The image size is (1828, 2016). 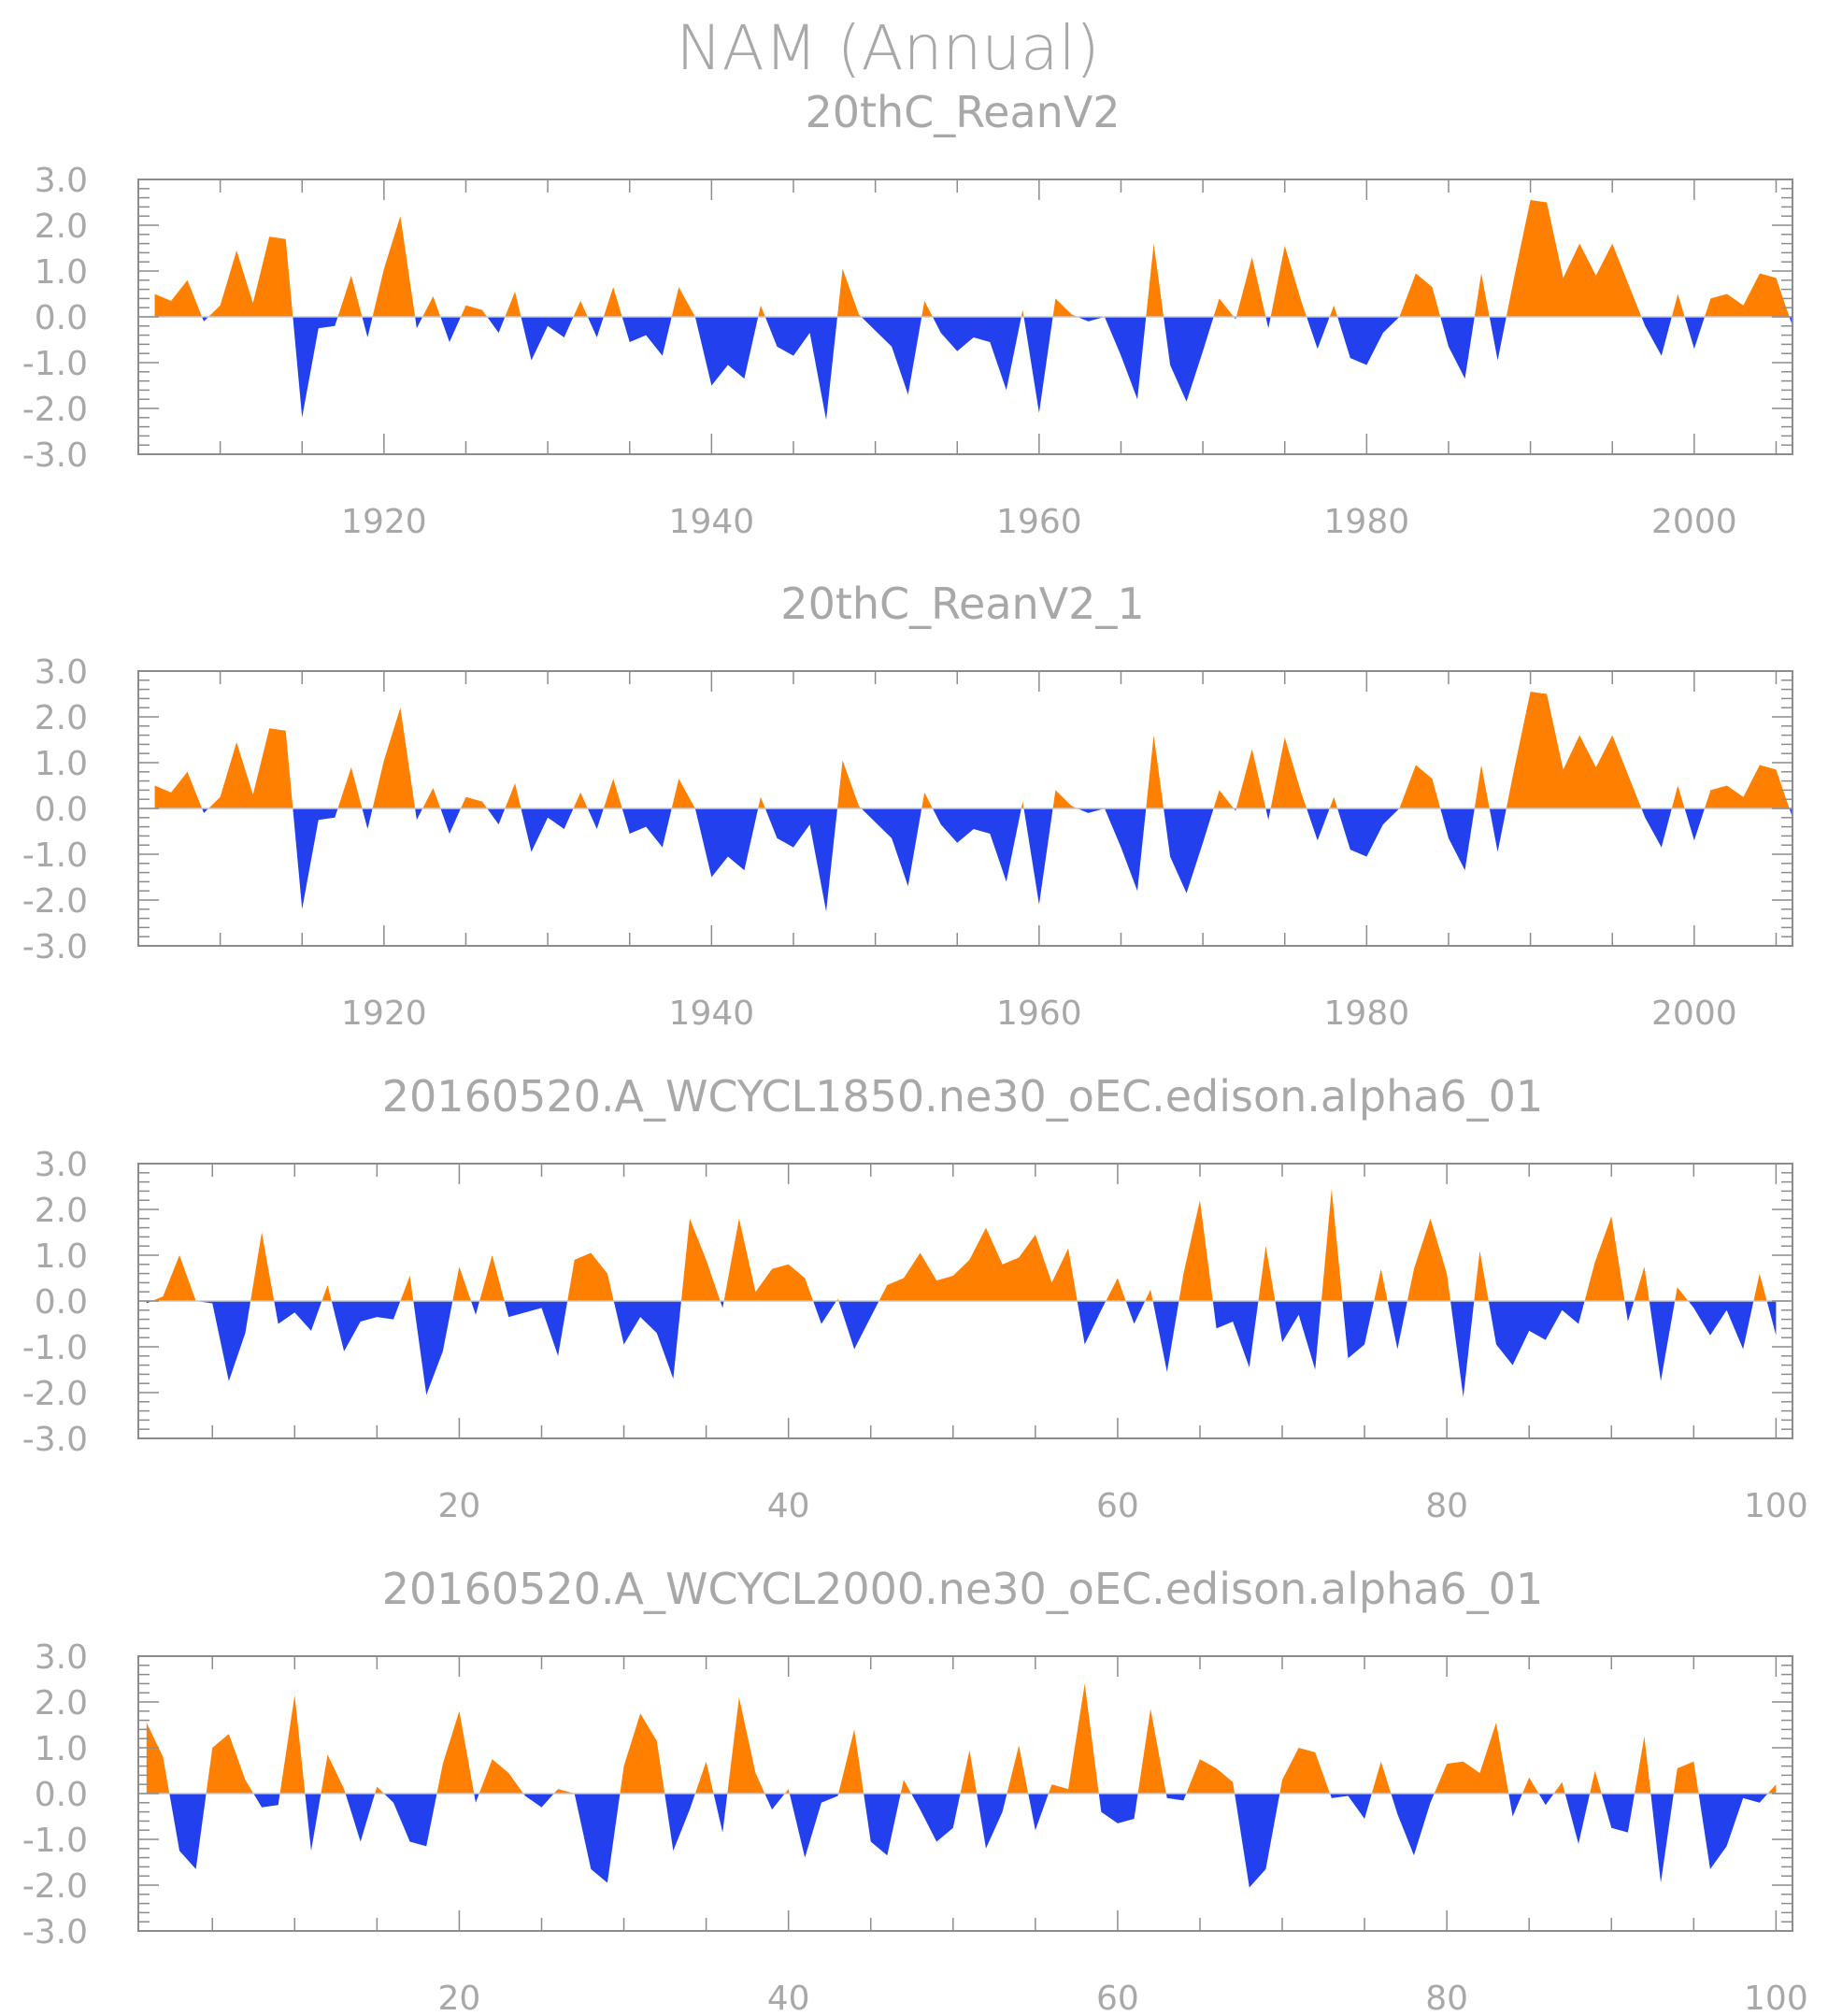 I want to click on figure-title: NAM (Annual), so click(x=888, y=48).